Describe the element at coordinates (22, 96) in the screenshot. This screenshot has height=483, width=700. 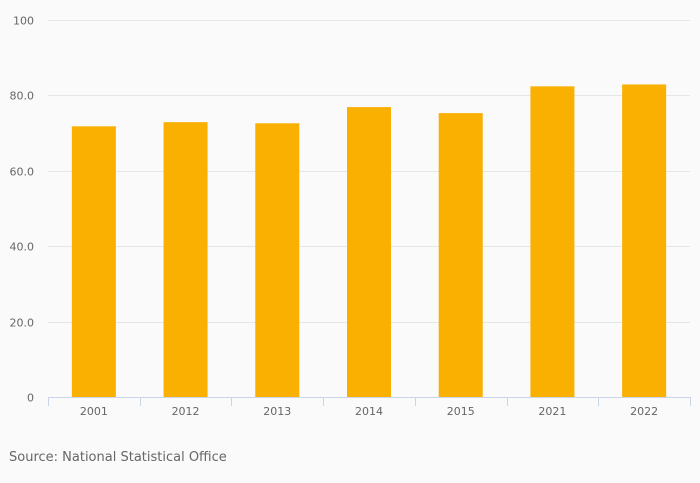
I see `y-tick-label: 80.0` at that location.